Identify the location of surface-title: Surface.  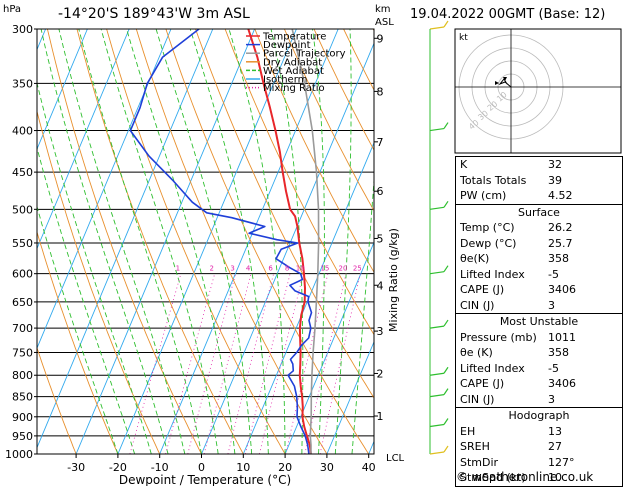
(539, 213).